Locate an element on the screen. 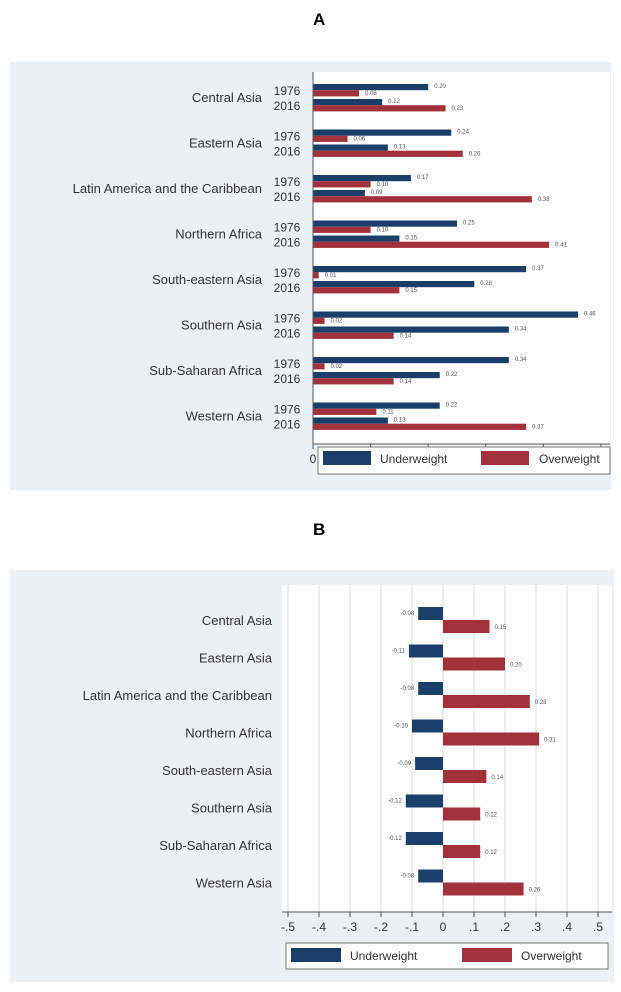 The image size is (621, 992). value-label: -0.11 is located at coordinates (399, 652).